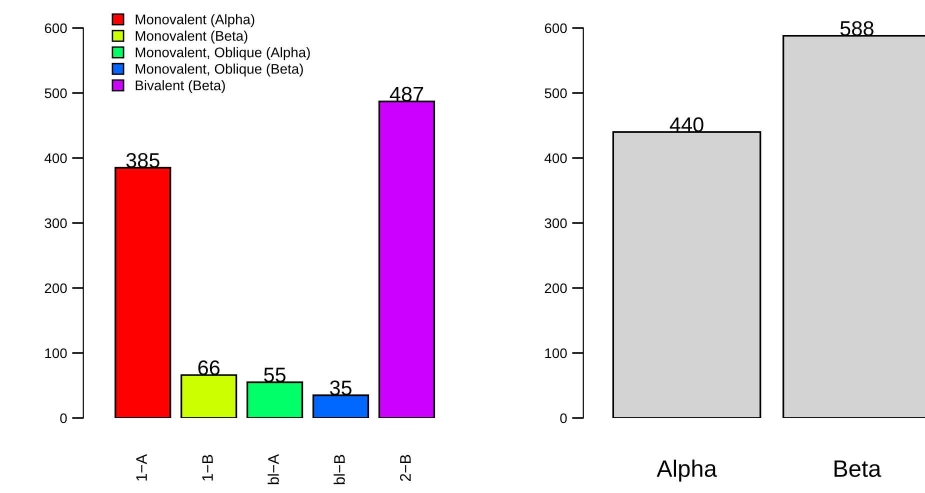 The height and width of the screenshot is (493, 925). Describe the element at coordinates (686, 471) in the screenshot. I see `x-tick-label: Alpha` at that location.